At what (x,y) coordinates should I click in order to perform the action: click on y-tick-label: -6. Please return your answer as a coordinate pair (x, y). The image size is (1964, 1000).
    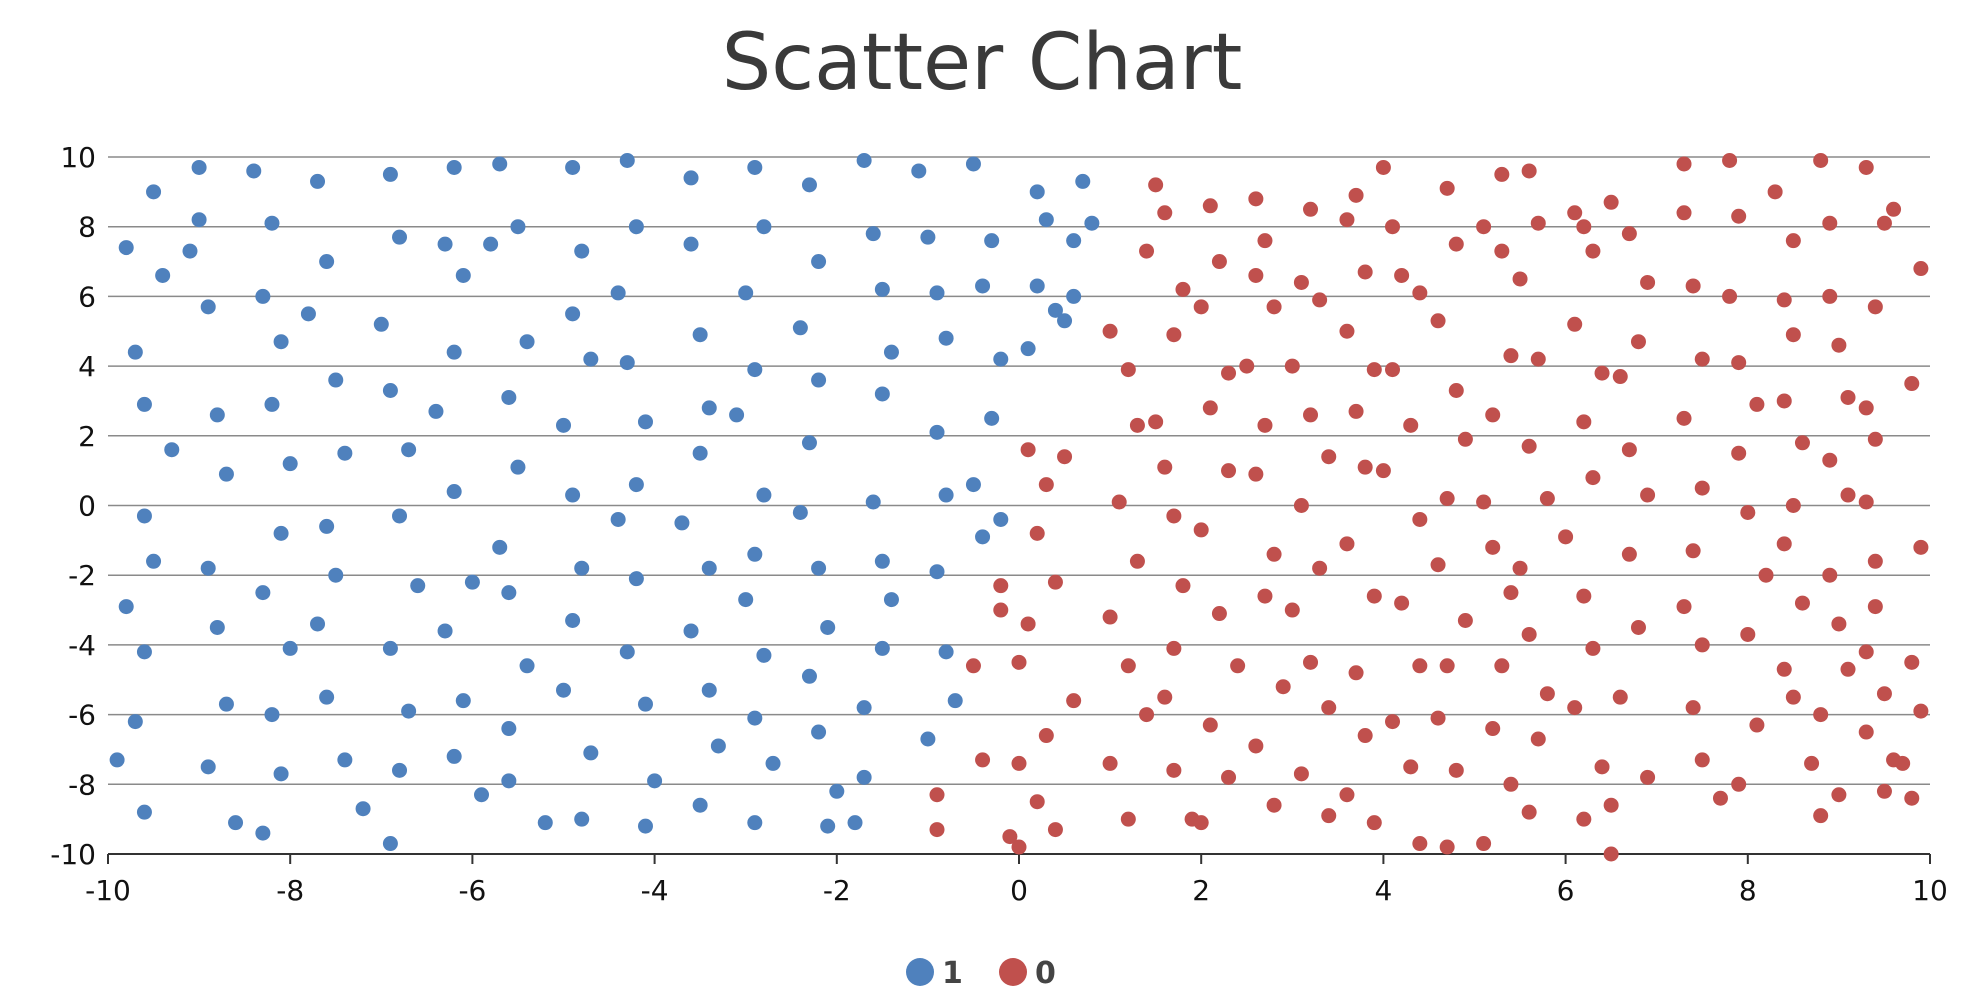
    Looking at the image, I should click on (82, 715).